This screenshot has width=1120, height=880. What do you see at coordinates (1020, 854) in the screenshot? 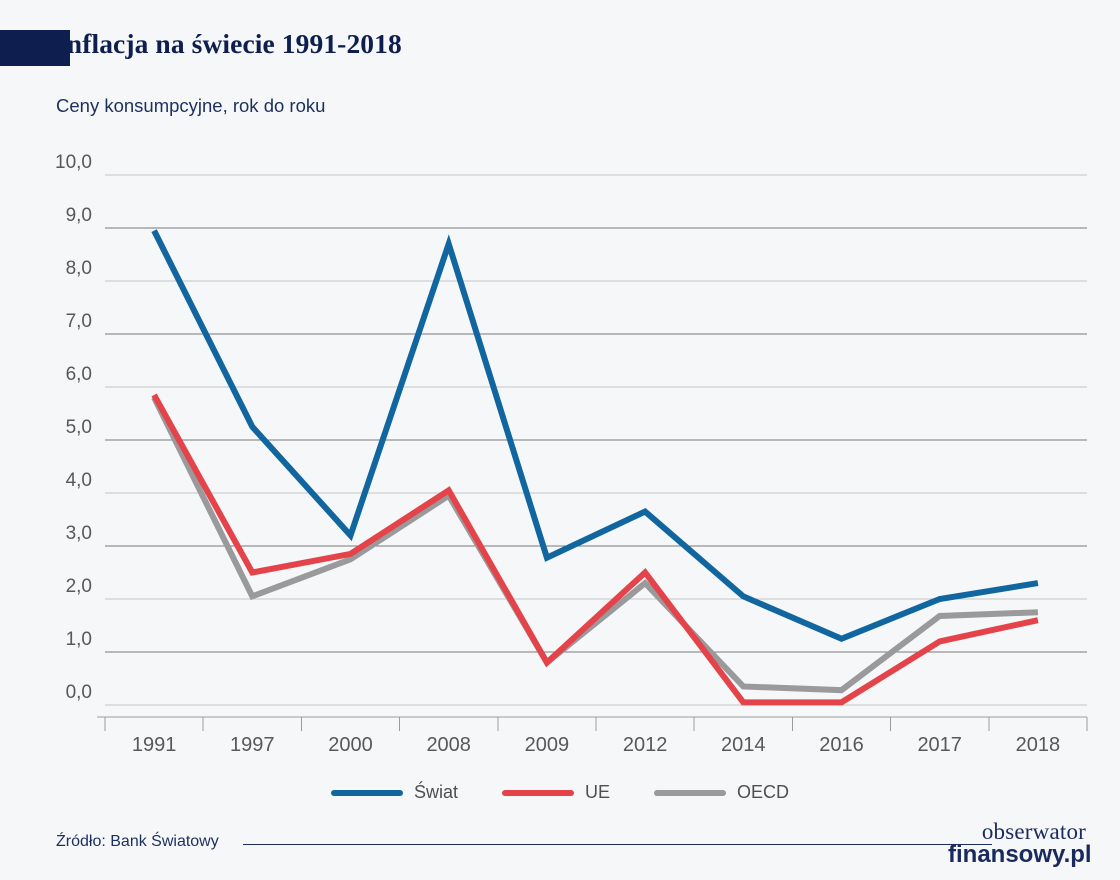
I see `logo-line-2: finansowy.pl` at bounding box center [1020, 854].